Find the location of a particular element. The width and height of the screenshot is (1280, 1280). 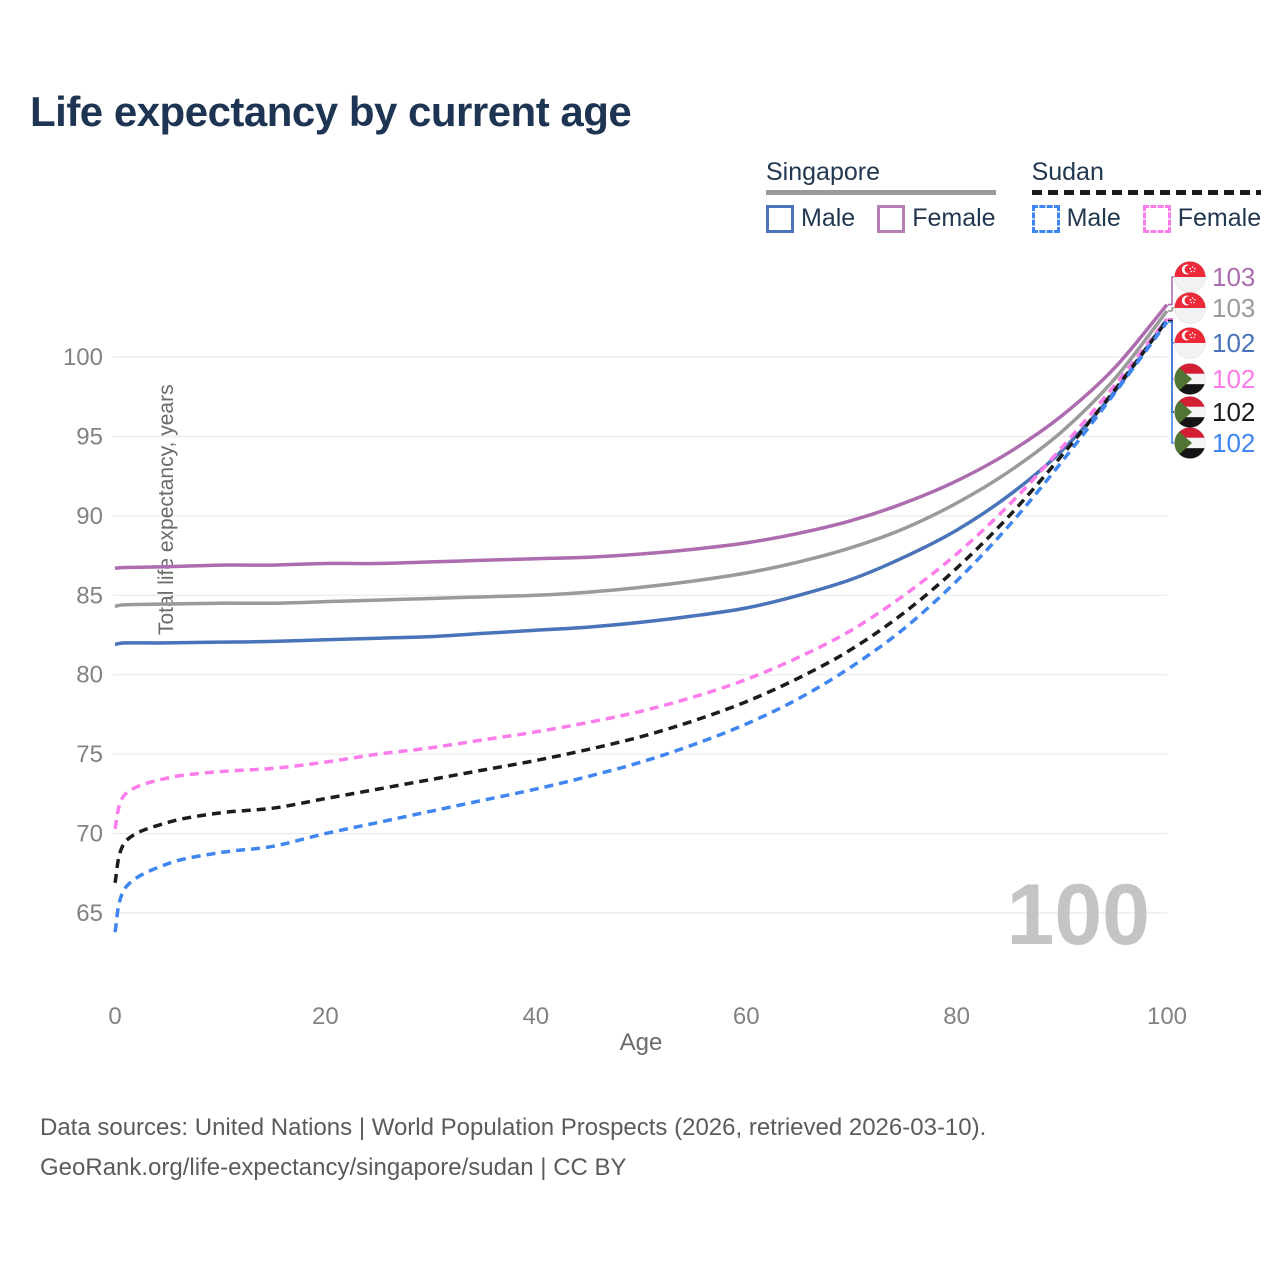

legend-country-sudan: Sudan is located at coordinates (1146, 176).